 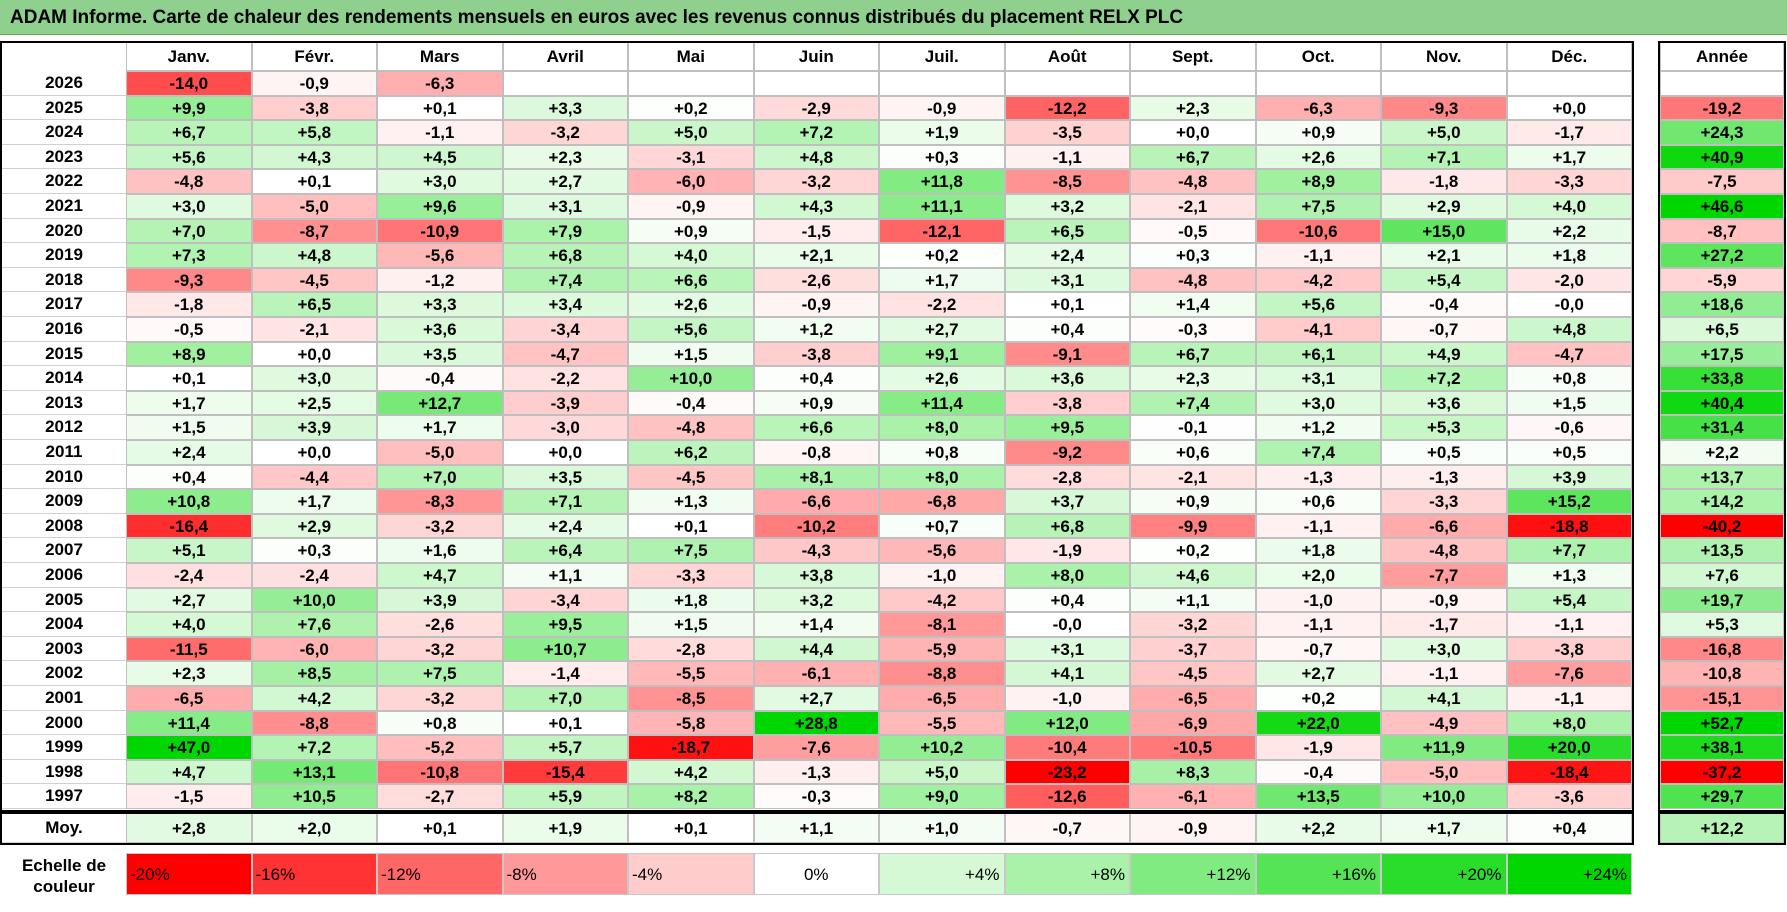 I want to click on heatmap-cell: +11,4, so click(x=189, y=723).